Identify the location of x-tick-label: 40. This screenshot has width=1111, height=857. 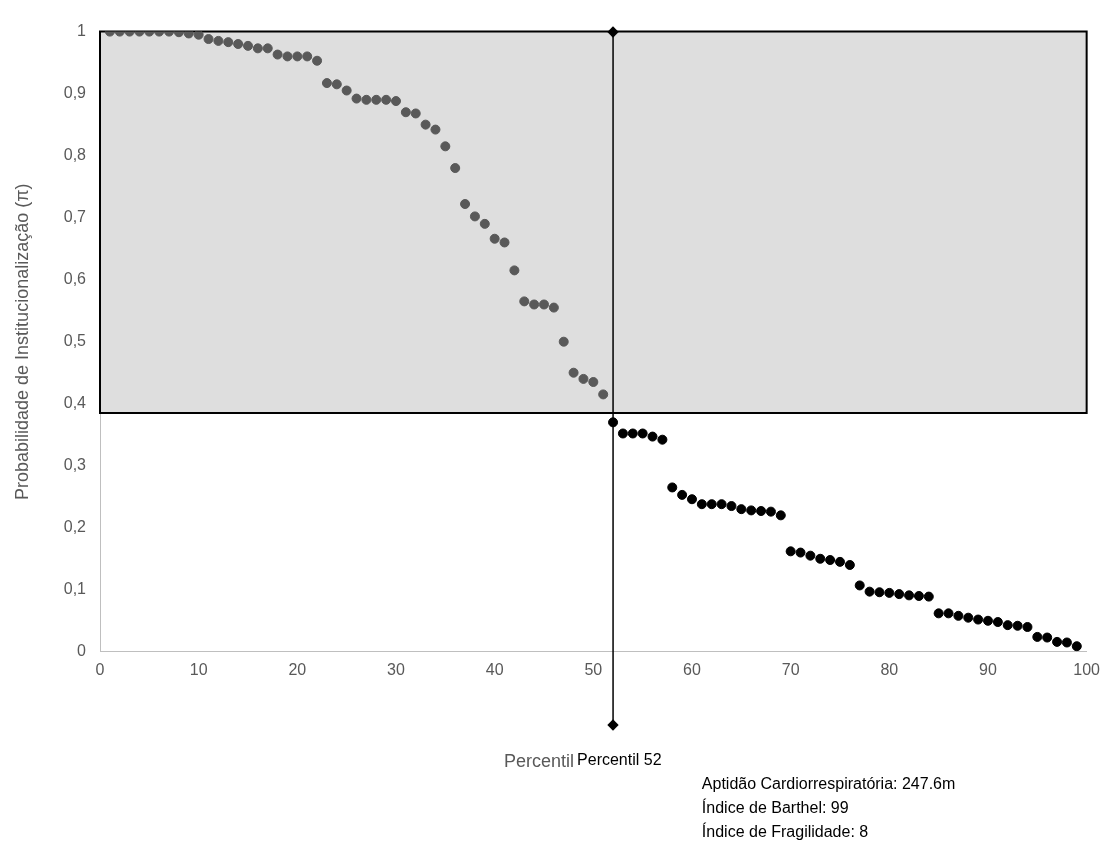
(494, 669).